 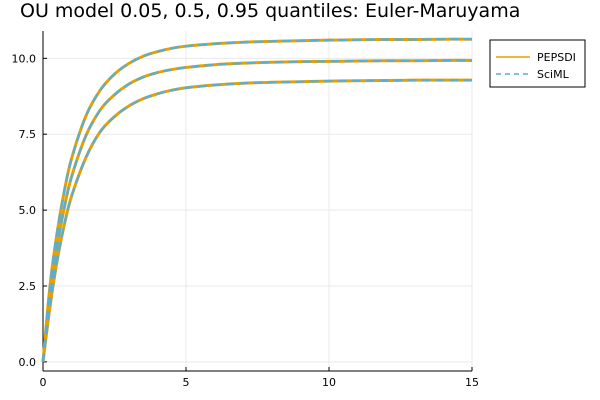 What do you see at coordinates (28, 286) in the screenshot?
I see `y-tick-label: 2.5` at bounding box center [28, 286].